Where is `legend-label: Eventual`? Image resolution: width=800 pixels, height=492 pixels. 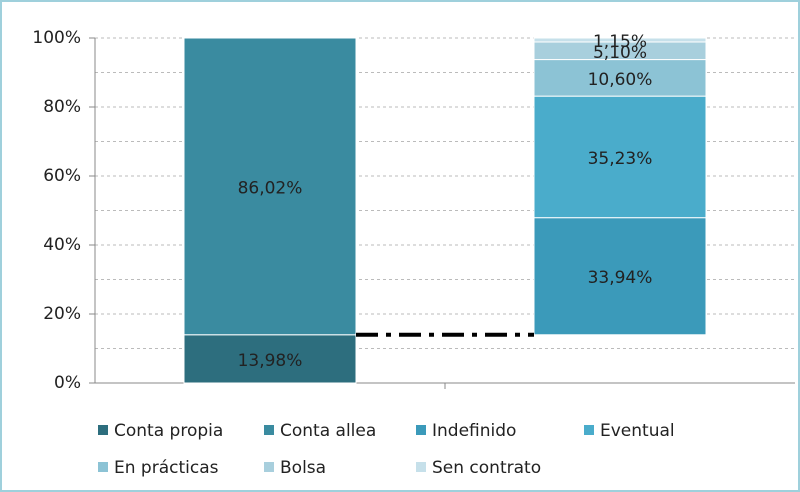 legend-label: Eventual is located at coordinates (637, 431).